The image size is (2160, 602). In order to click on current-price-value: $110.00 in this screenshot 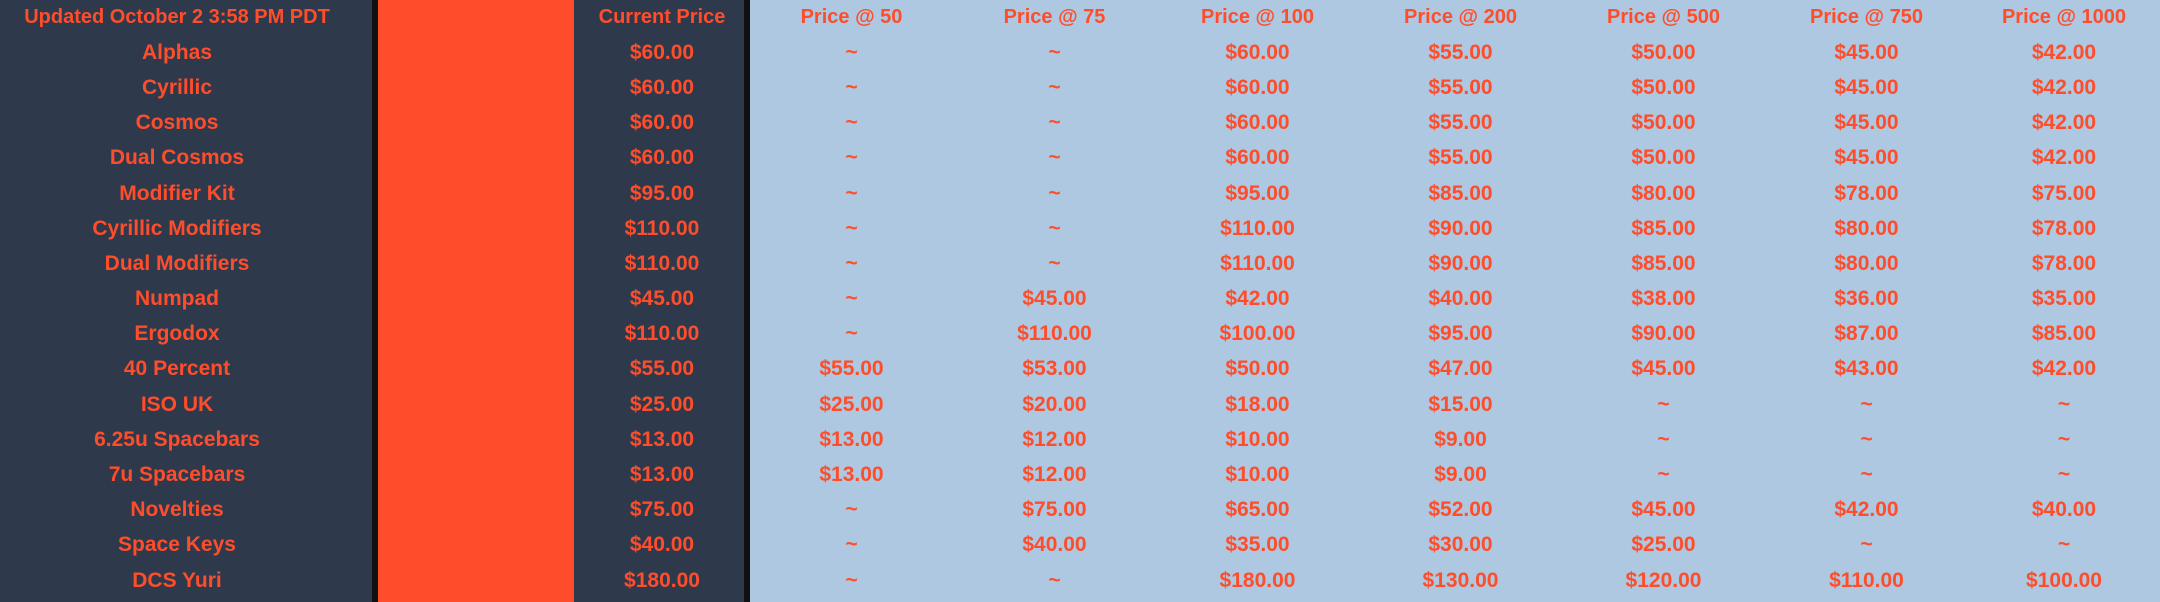, I will do `click(662, 228)`.